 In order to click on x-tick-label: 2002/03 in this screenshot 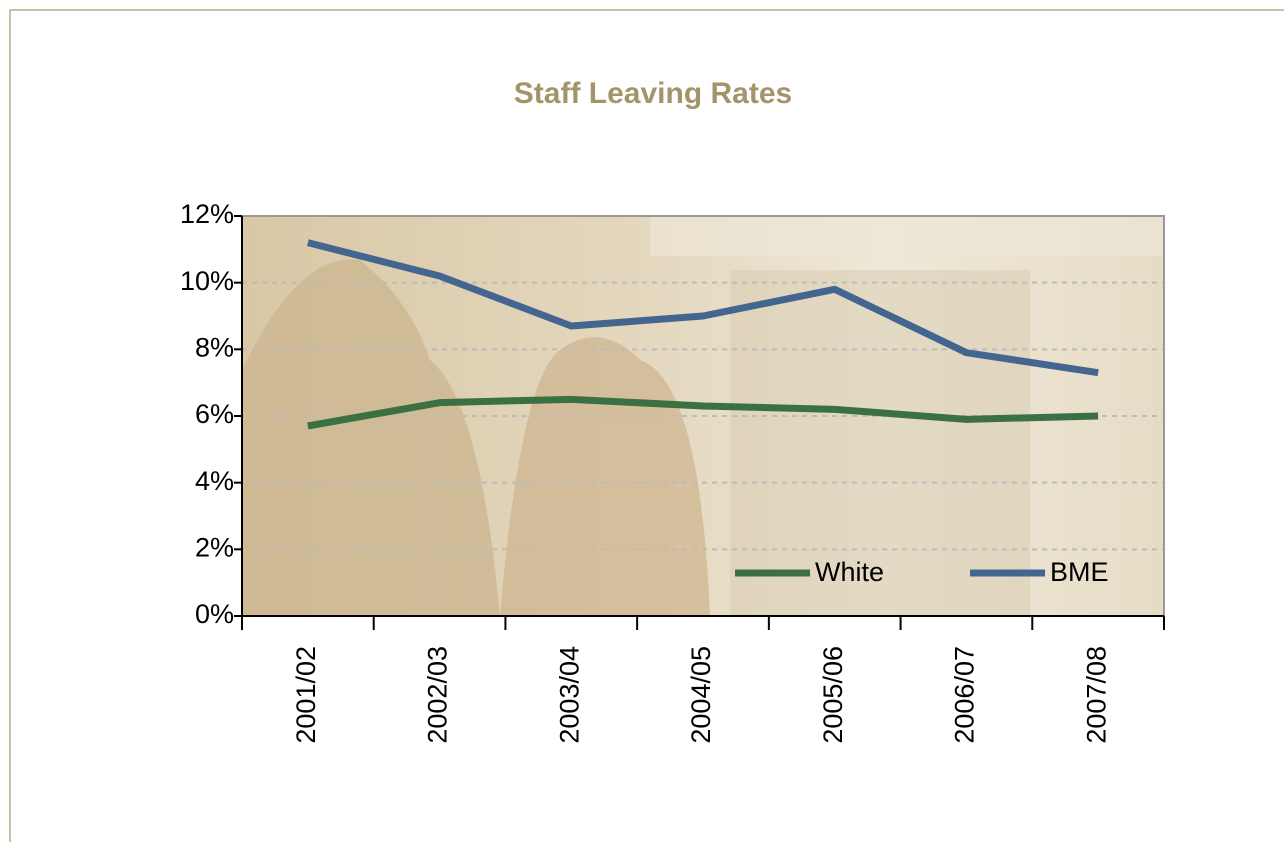, I will do `click(438, 695)`.